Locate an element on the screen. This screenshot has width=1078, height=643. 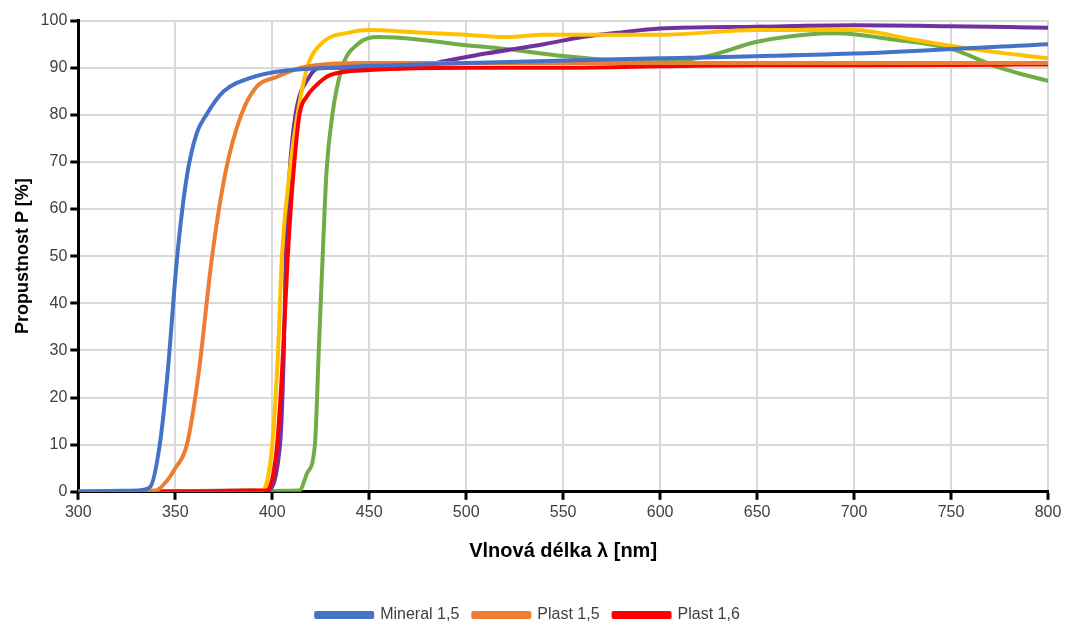
x-tick-label: 700 is located at coordinates (854, 511).